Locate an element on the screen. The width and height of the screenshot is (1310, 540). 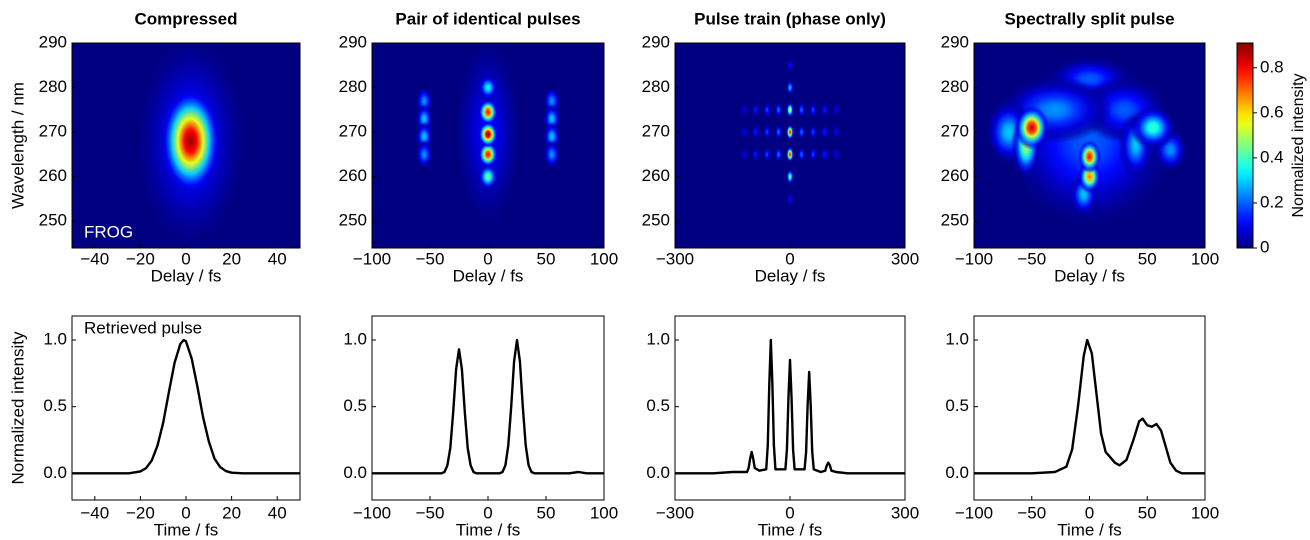
panel-title: Spectrally split pulse is located at coordinates (1089, 18).